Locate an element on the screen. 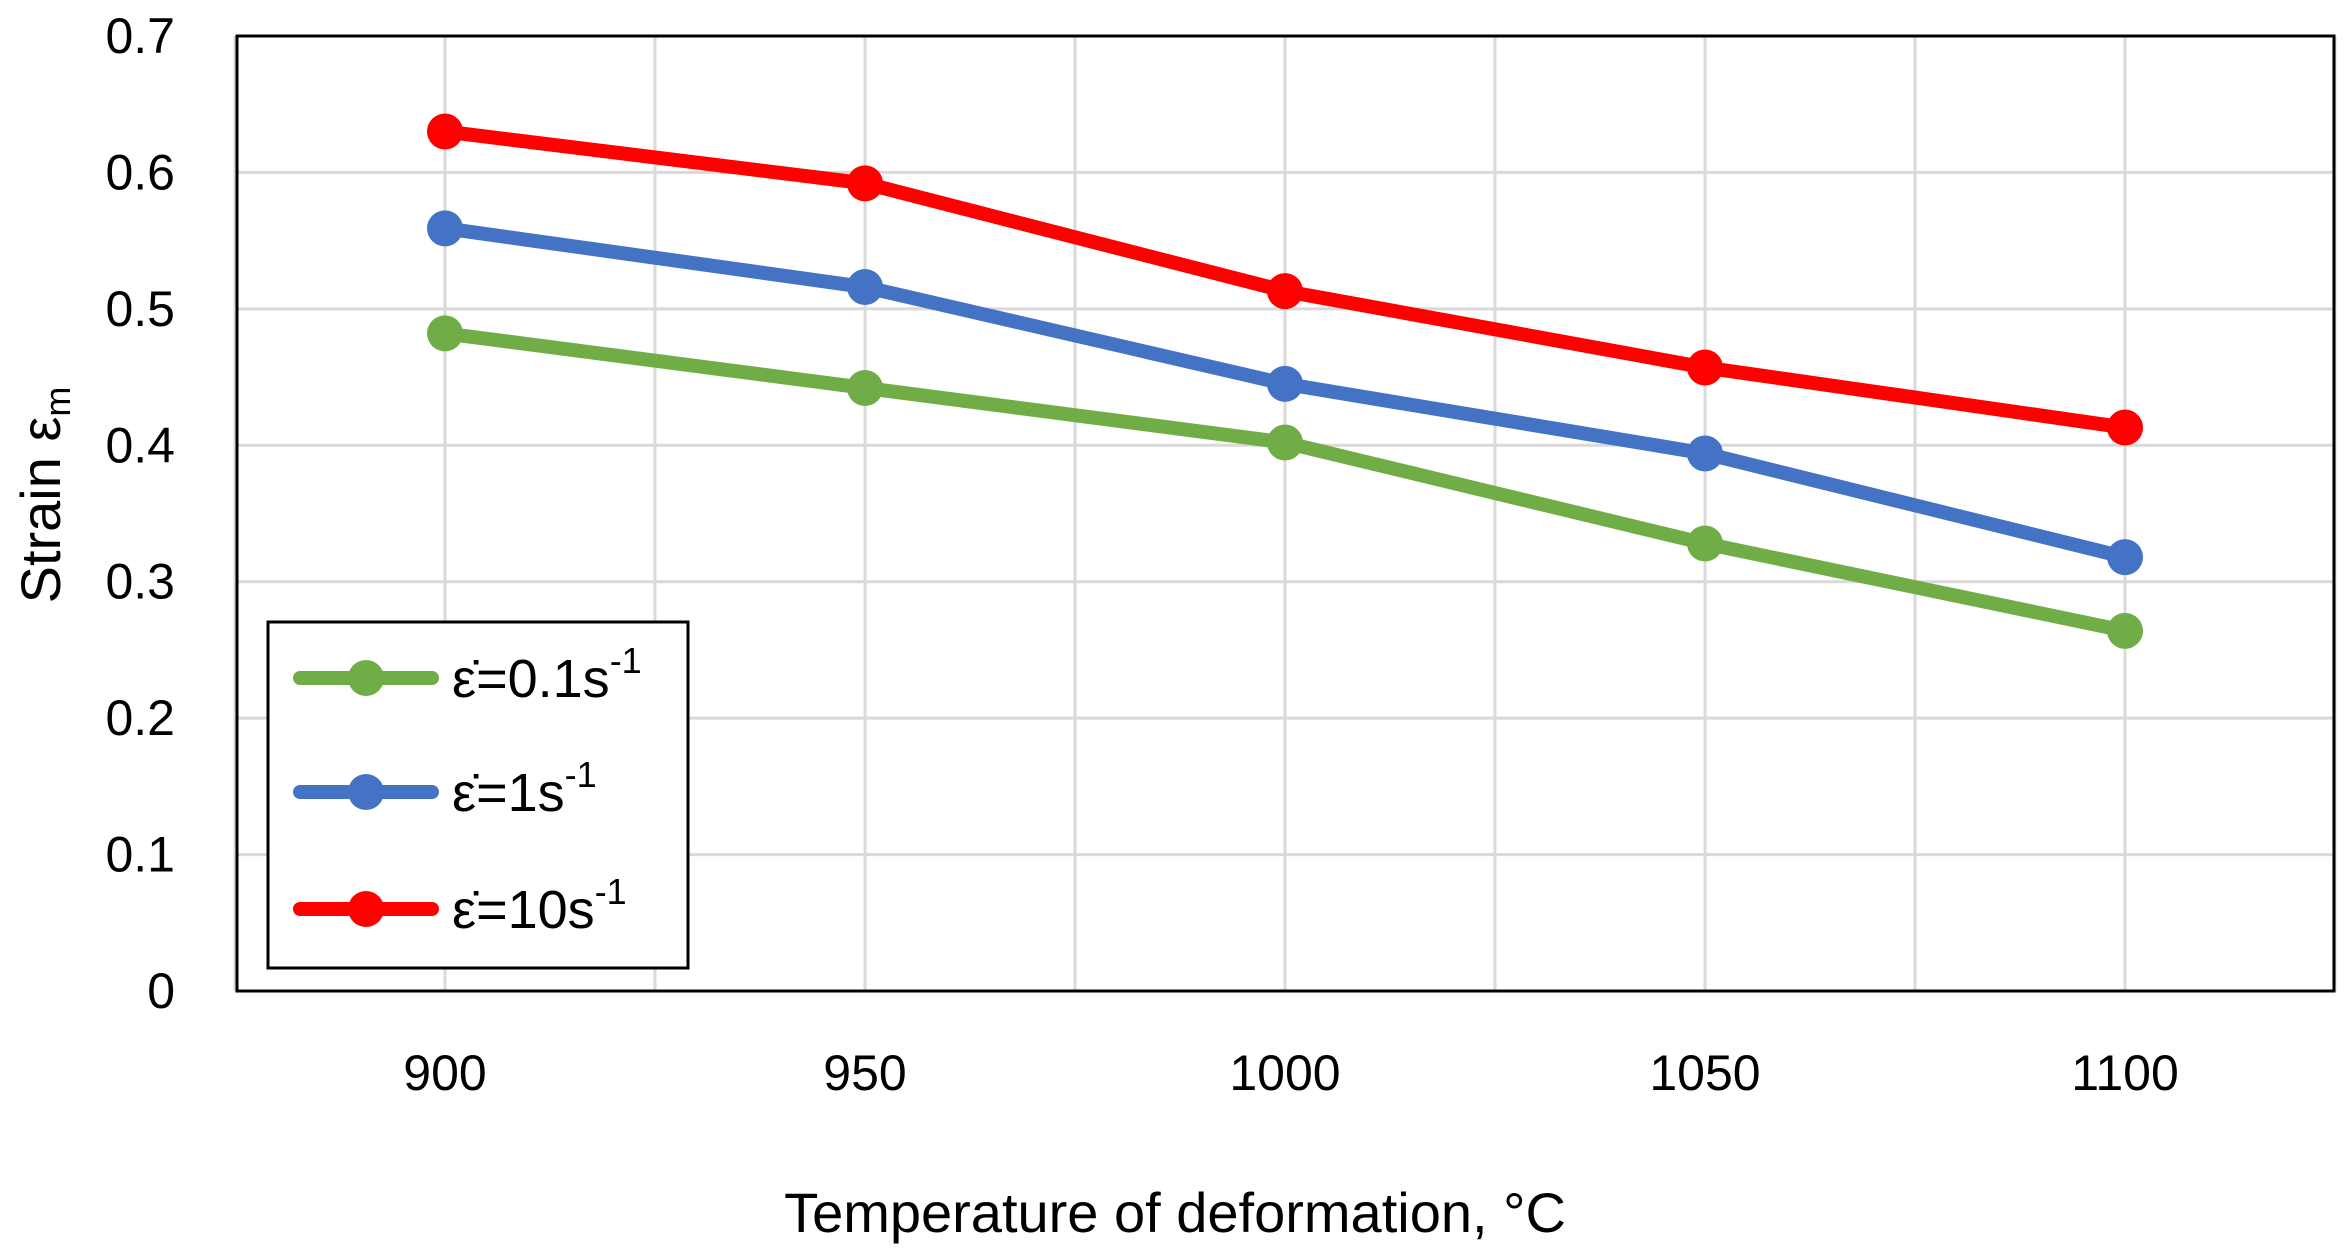 The image size is (2344, 1258). y-tick-label: 0.3 is located at coordinates (140, 582).